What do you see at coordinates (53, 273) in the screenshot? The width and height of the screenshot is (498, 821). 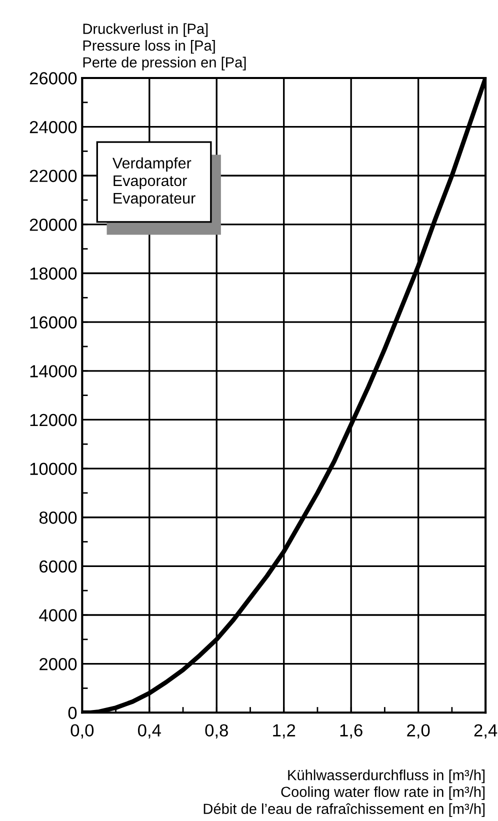 I see `y-tick-label: 18000` at bounding box center [53, 273].